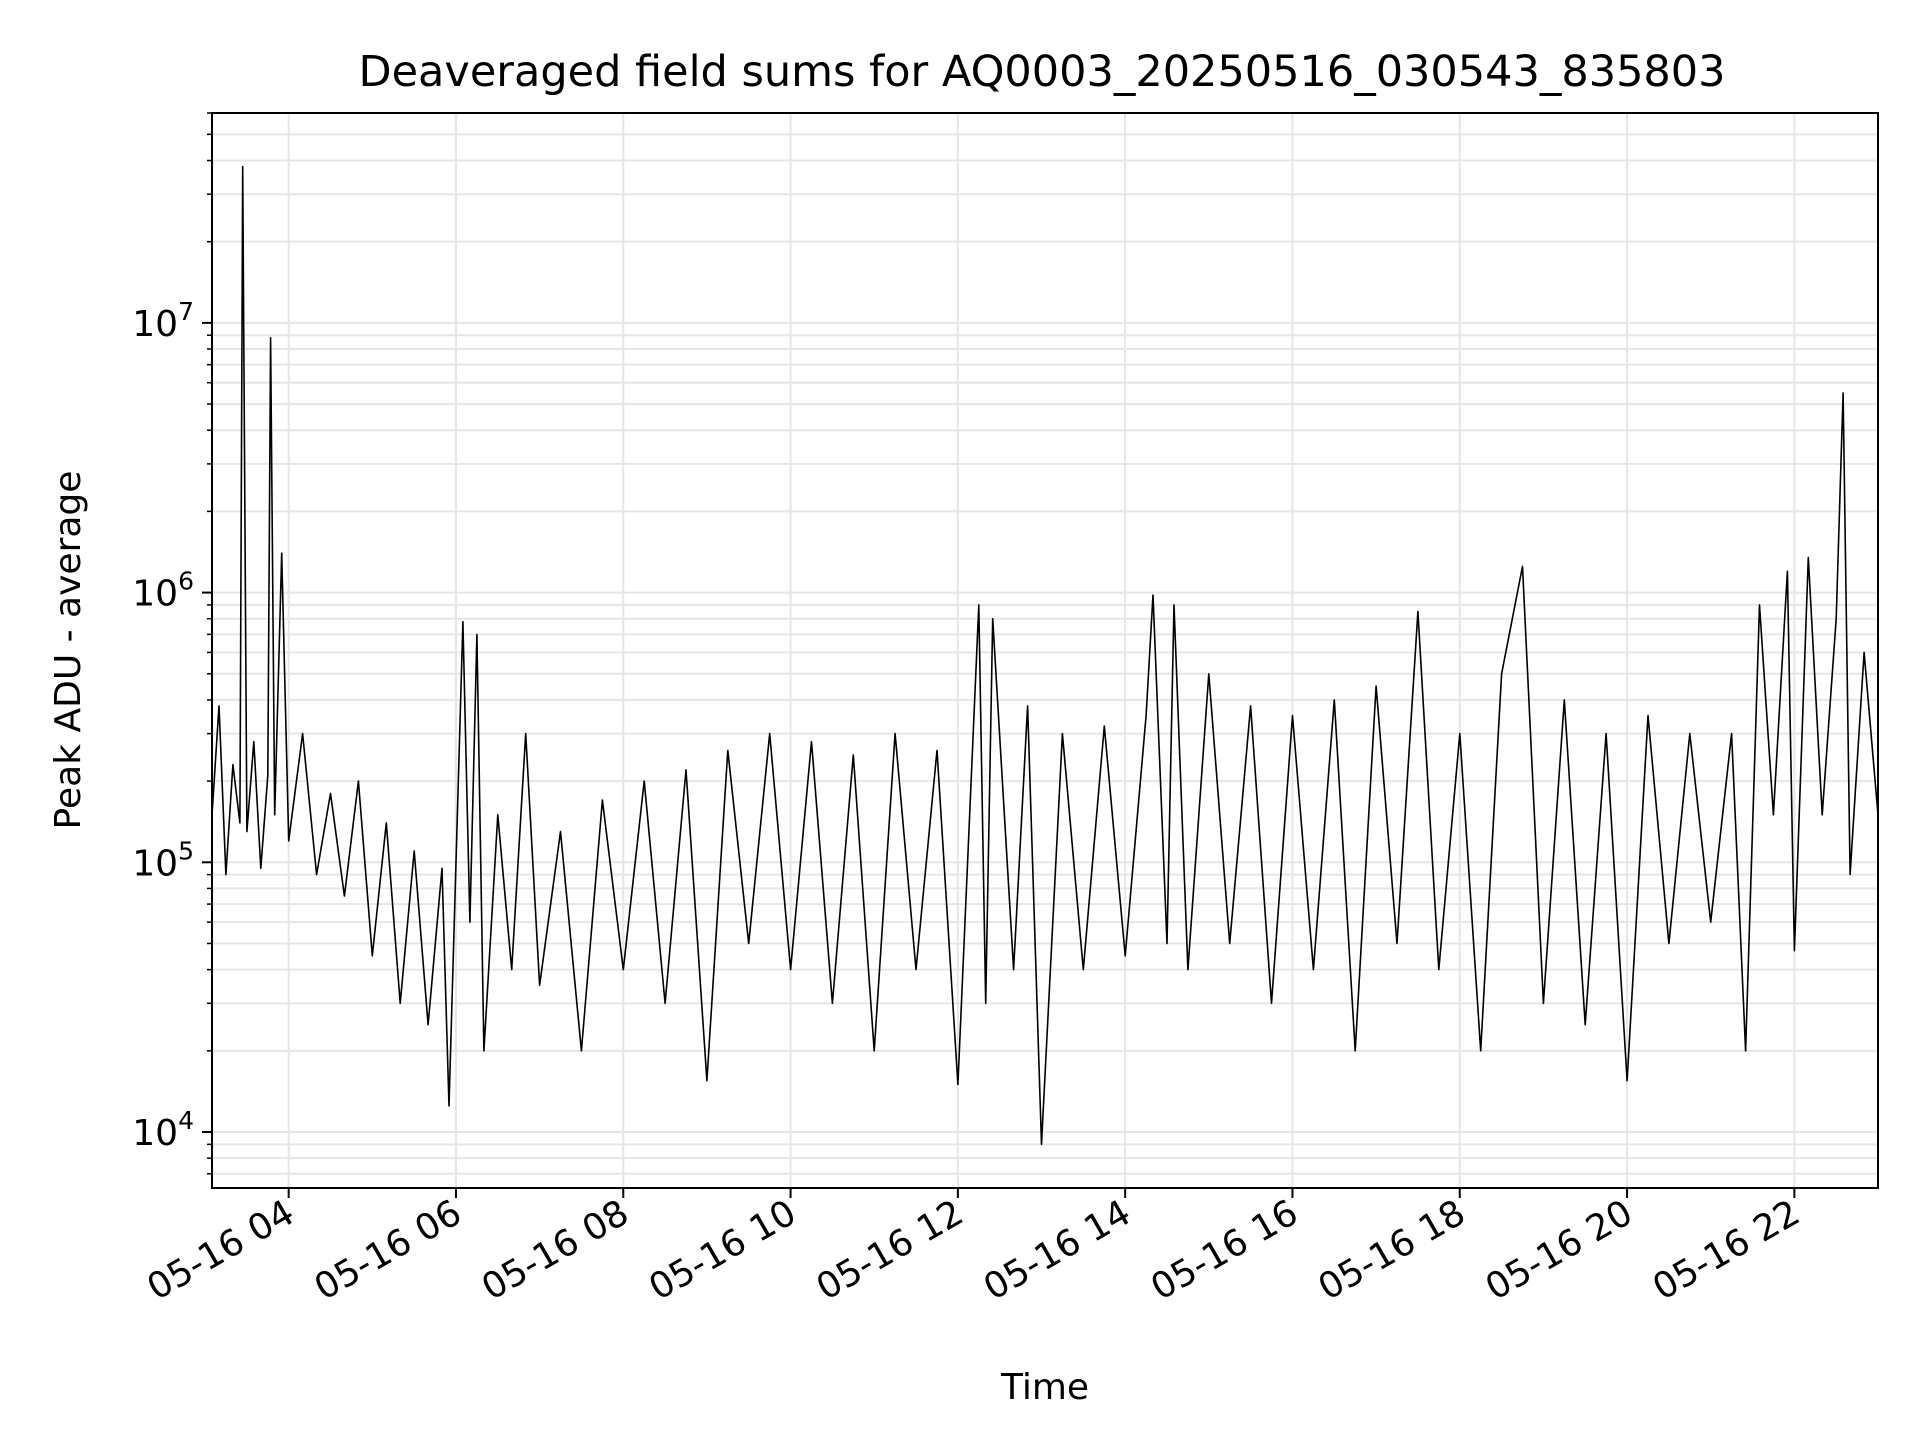 This screenshot has width=1920, height=1440. Describe the element at coordinates (1559, 1250) in the screenshot. I see `x-tick-label: 05-16 20` at that location.